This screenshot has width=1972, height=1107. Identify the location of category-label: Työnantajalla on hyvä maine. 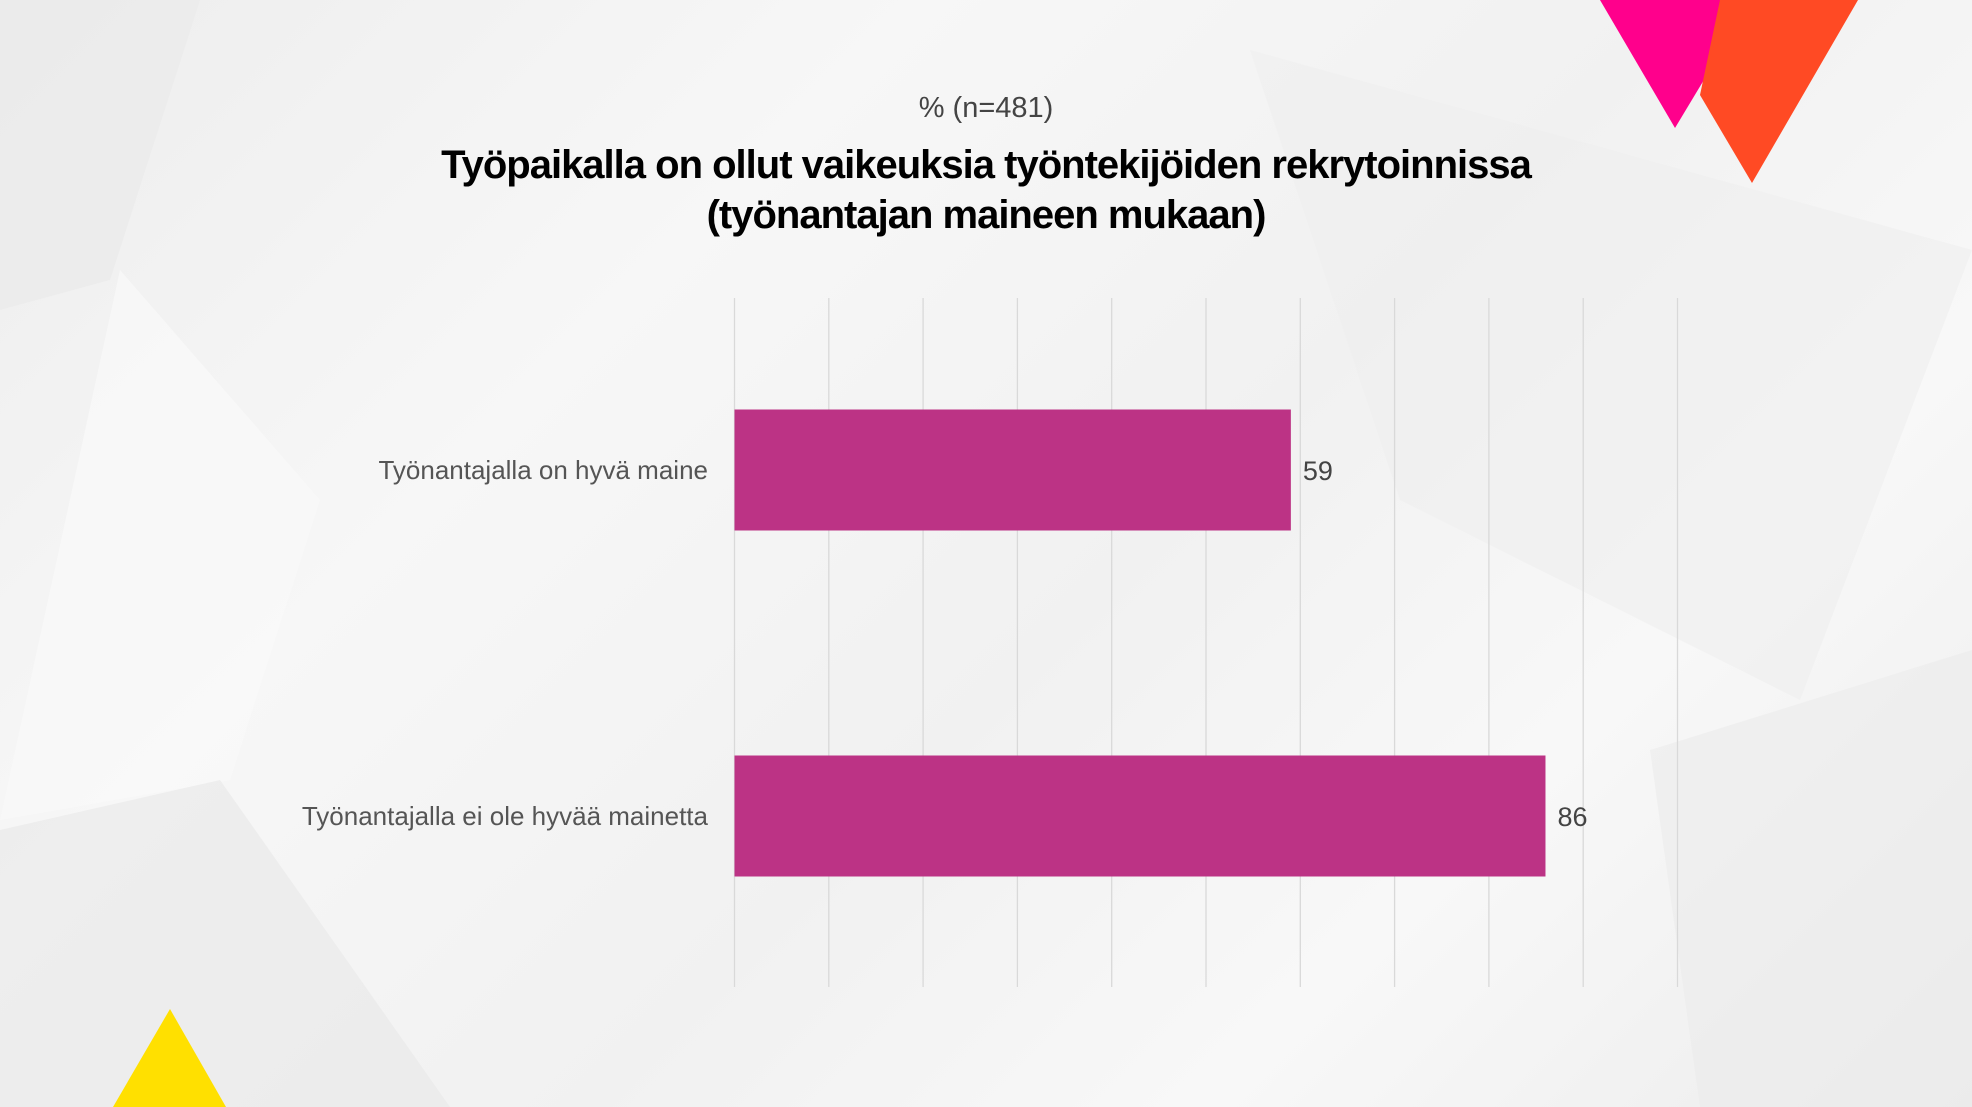
(543, 470).